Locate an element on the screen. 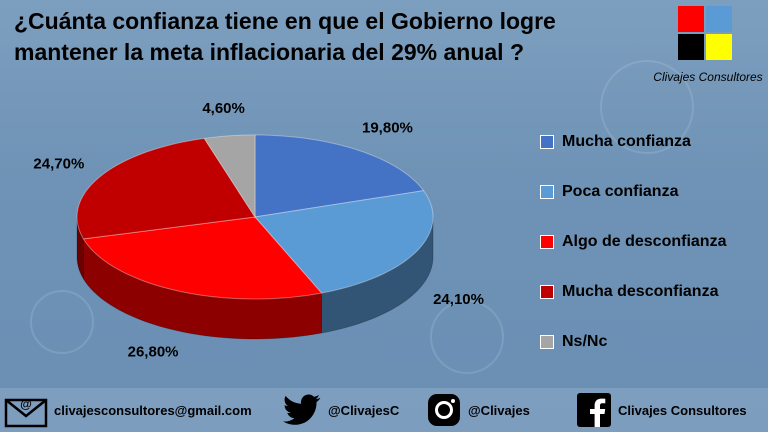  logo-square-black is located at coordinates (691, 47).